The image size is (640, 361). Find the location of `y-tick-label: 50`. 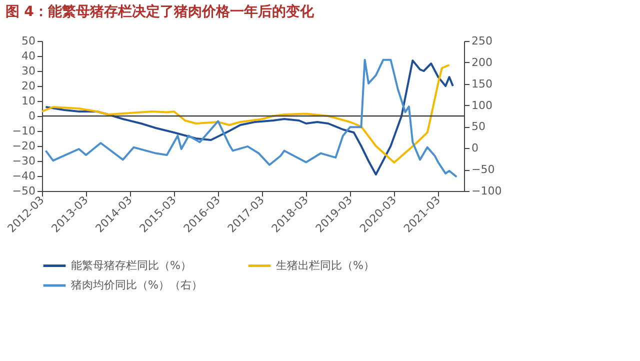

y-tick-label: 50 is located at coordinates (29, 41).